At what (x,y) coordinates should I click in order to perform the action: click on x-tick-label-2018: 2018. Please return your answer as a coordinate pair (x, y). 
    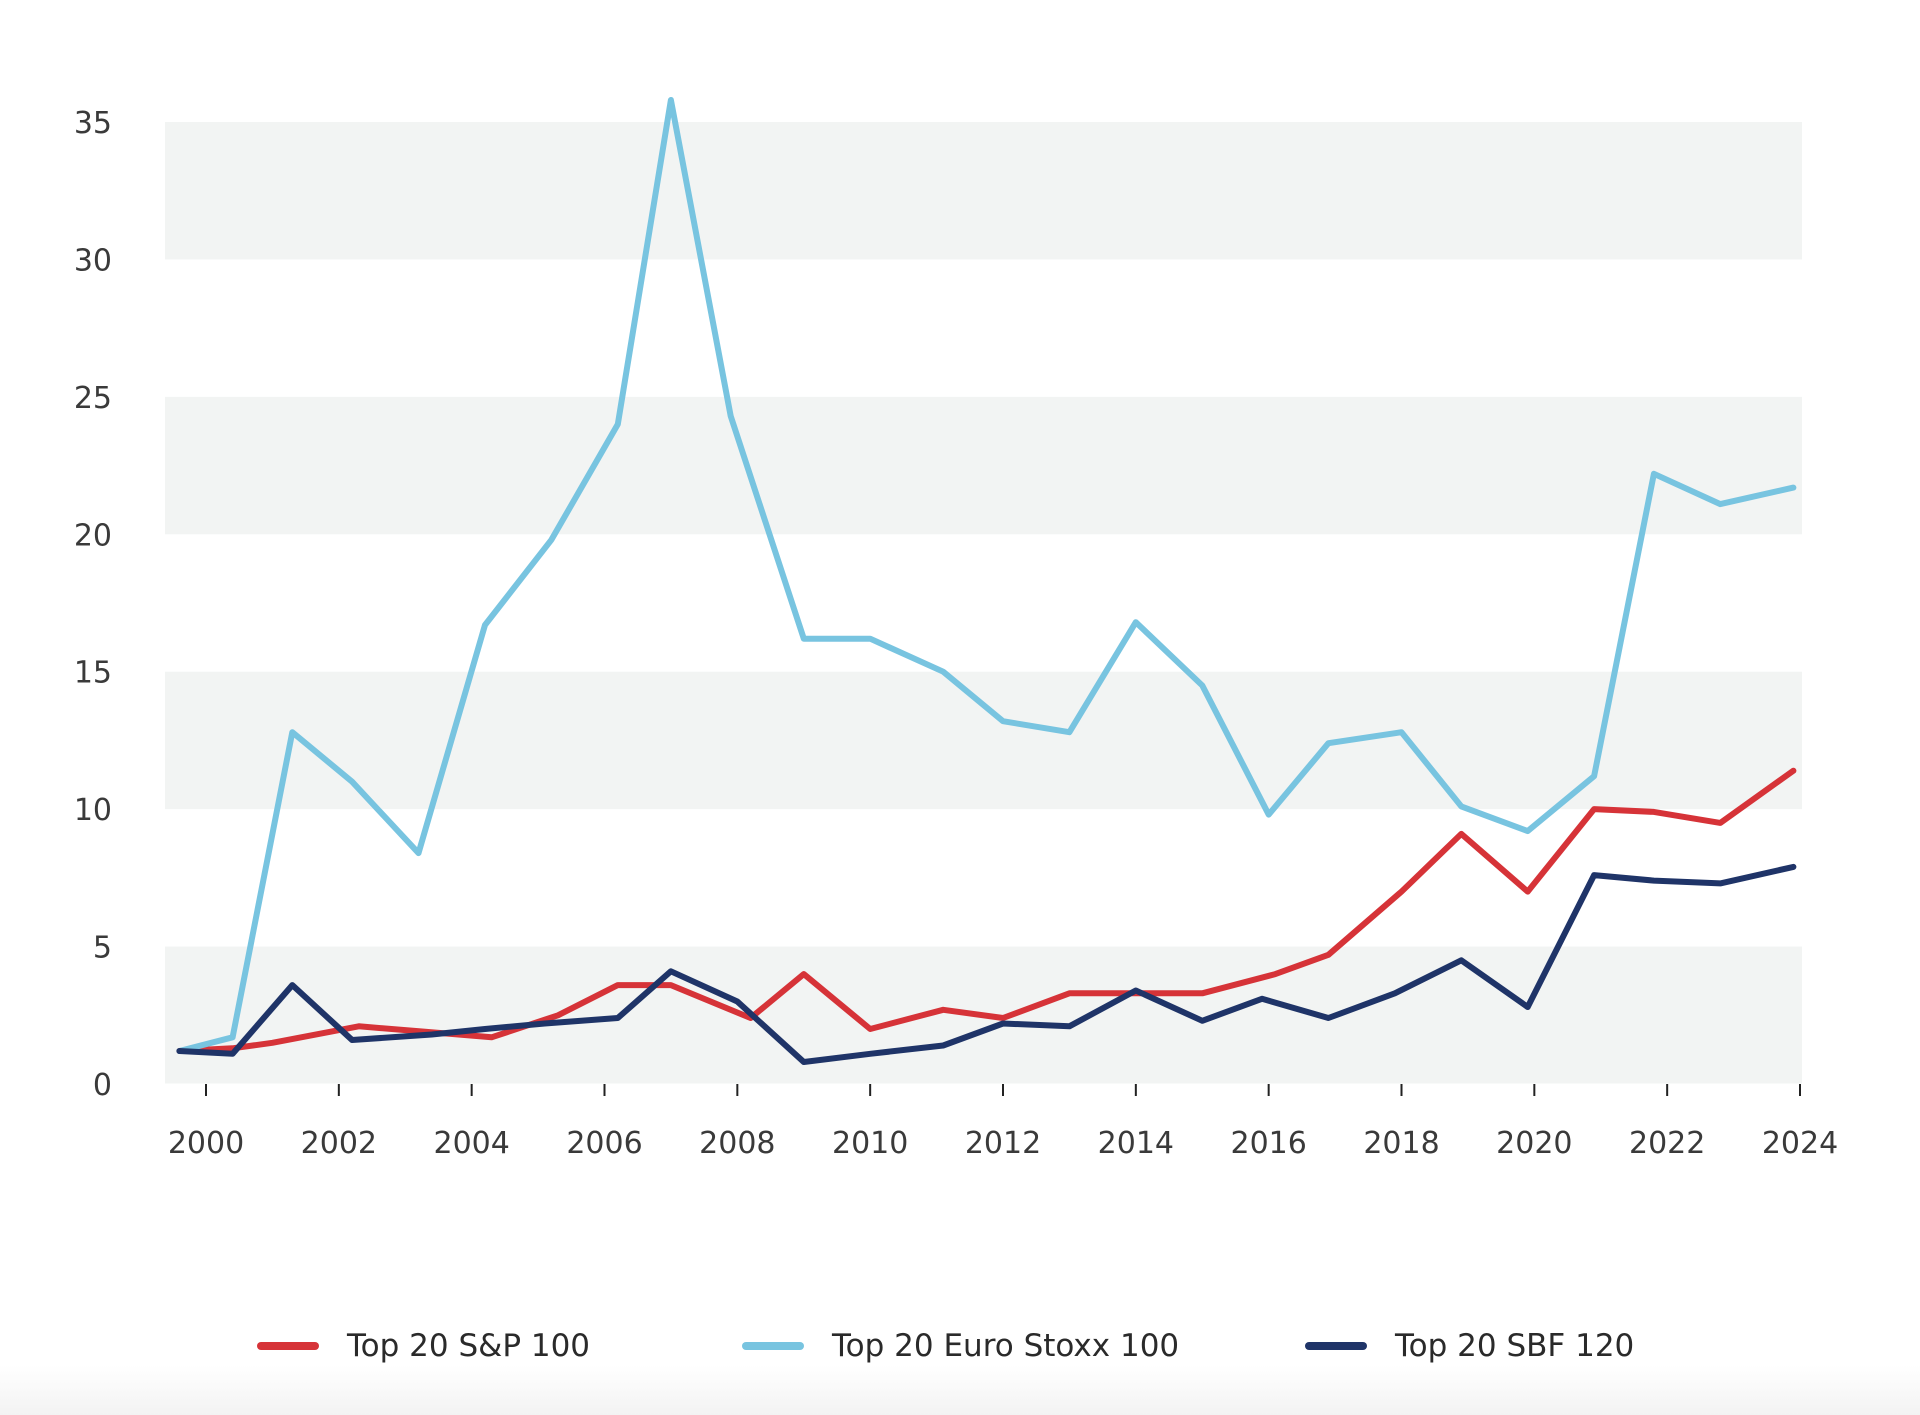
    Looking at the image, I should click on (1401, 1143).